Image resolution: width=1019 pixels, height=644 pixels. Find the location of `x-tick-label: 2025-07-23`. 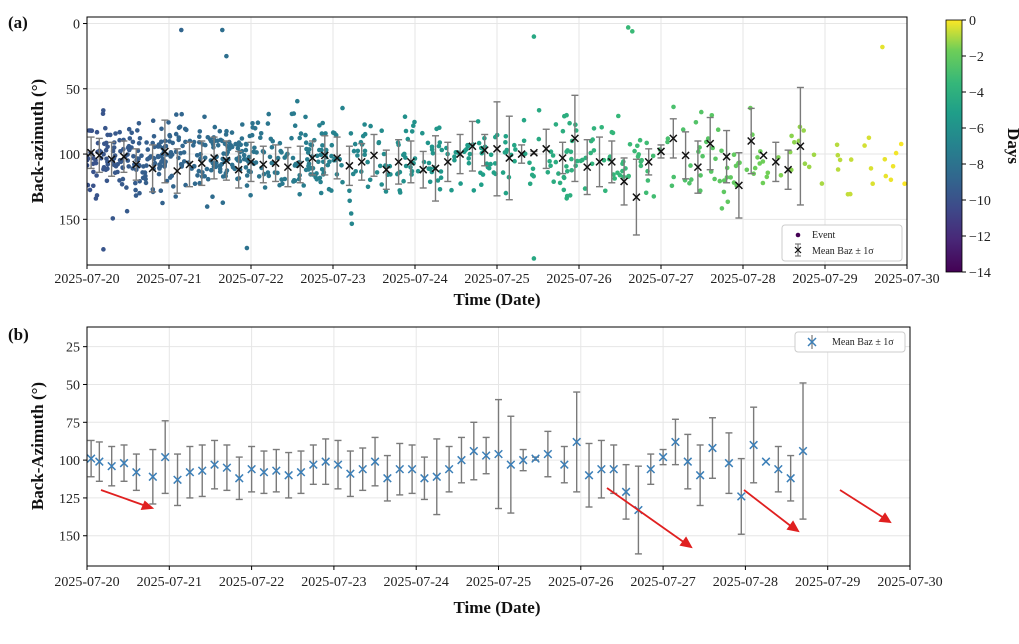

x-tick-label: 2025-07-23 is located at coordinates (332, 279).